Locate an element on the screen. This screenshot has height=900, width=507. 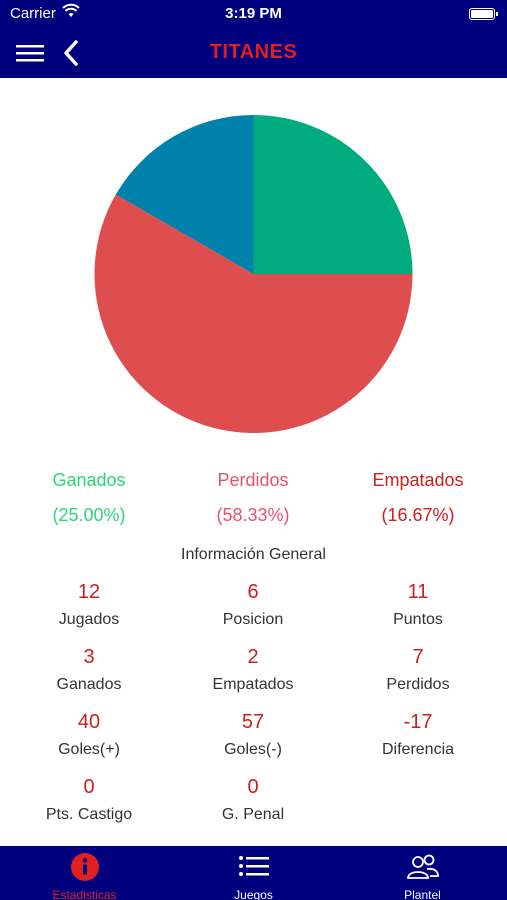
carrier-label: Carrier is located at coordinates (33, 13).